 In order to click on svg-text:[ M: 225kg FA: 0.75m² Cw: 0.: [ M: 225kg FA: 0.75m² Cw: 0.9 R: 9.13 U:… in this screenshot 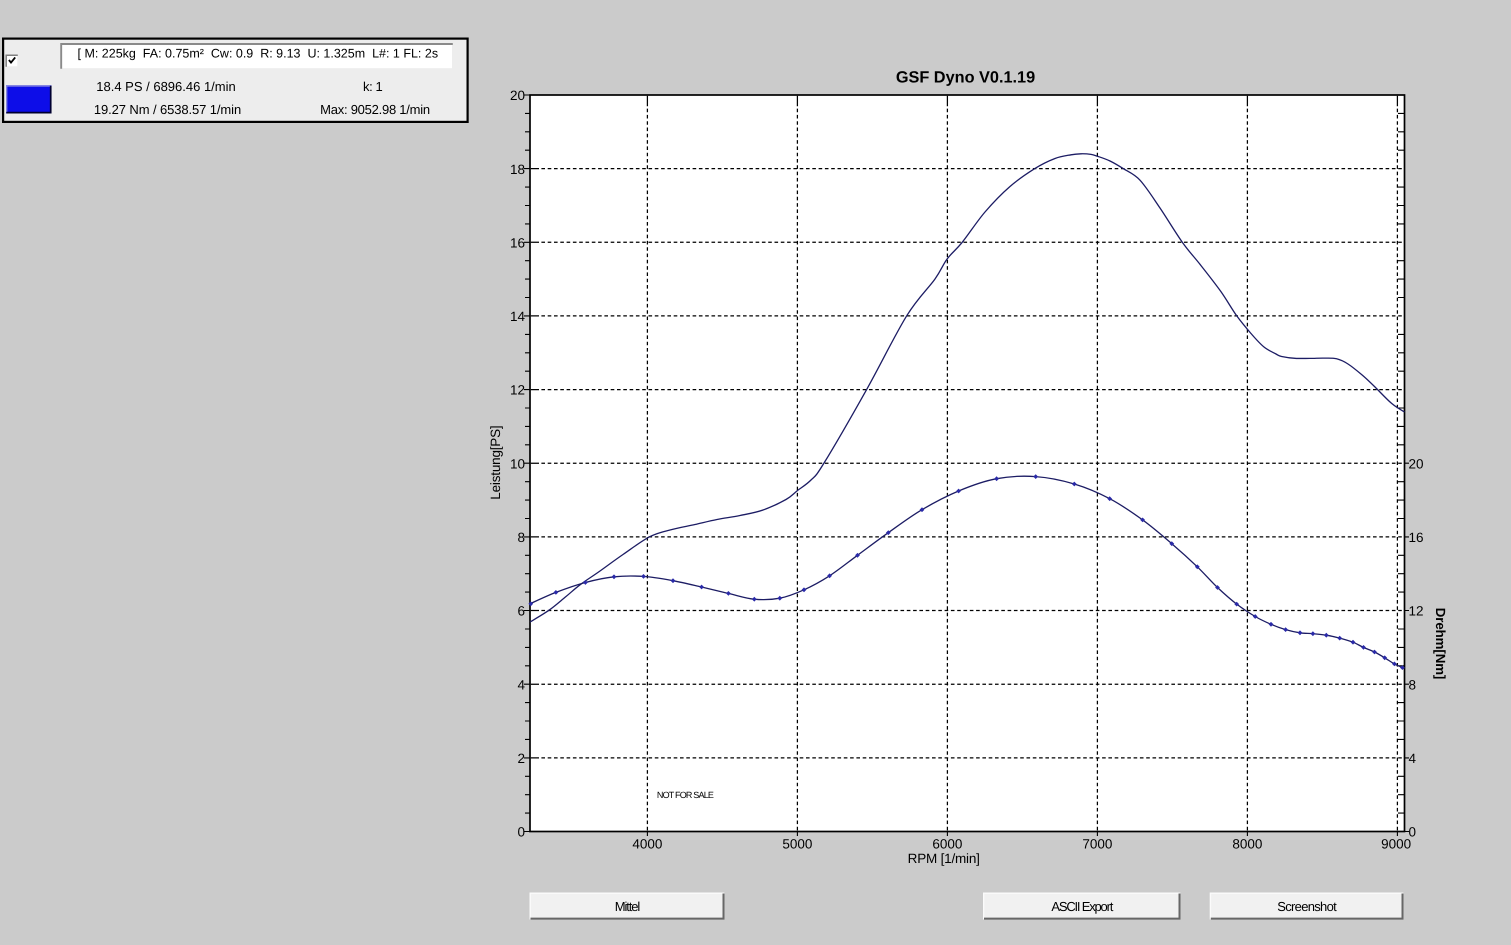, I will do `click(258, 54)`.